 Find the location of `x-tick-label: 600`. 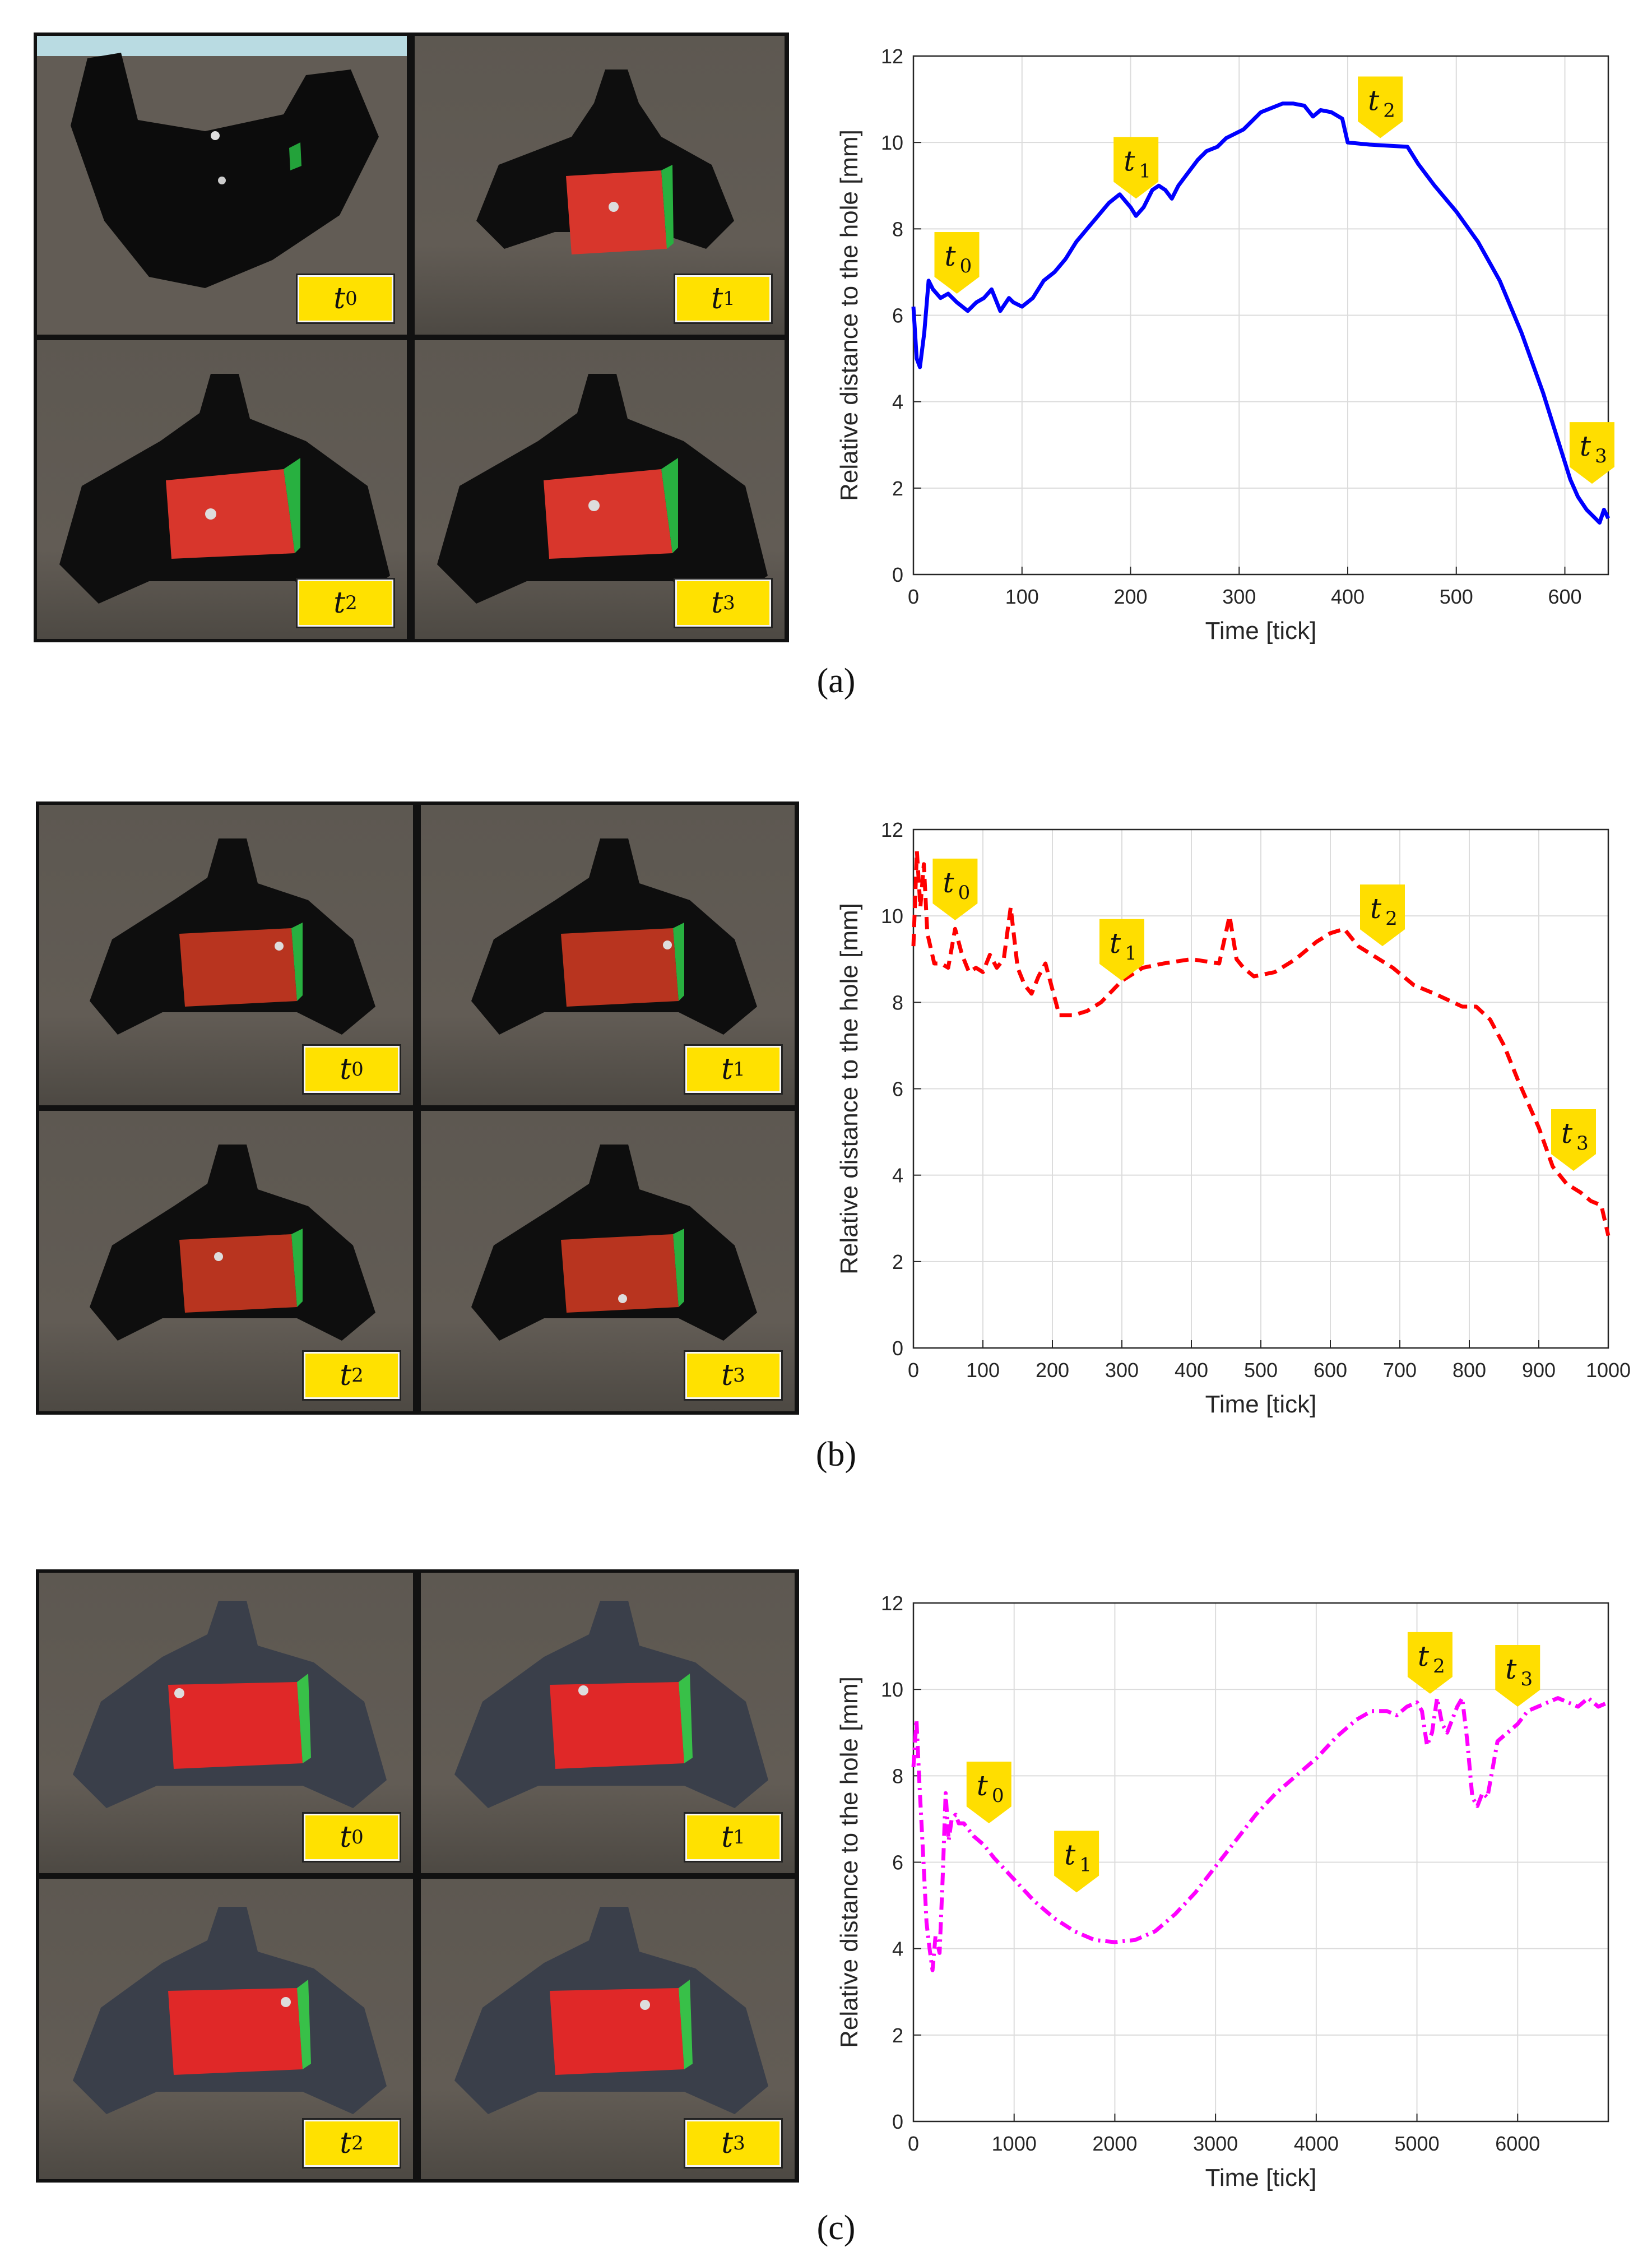

x-tick-label: 600 is located at coordinates (1330, 1370).